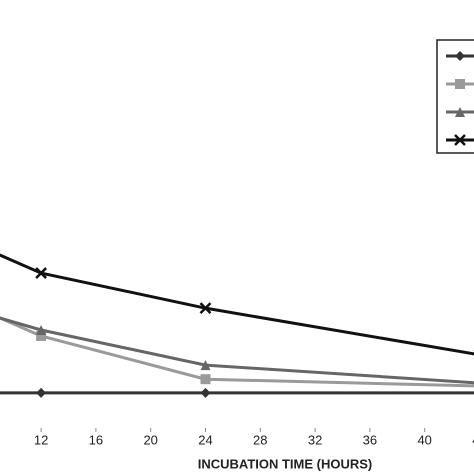 The height and width of the screenshot is (474, 474). Describe the element at coordinates (96, 439) in the screenshot. I see `x-tick-label: 16` at that location.